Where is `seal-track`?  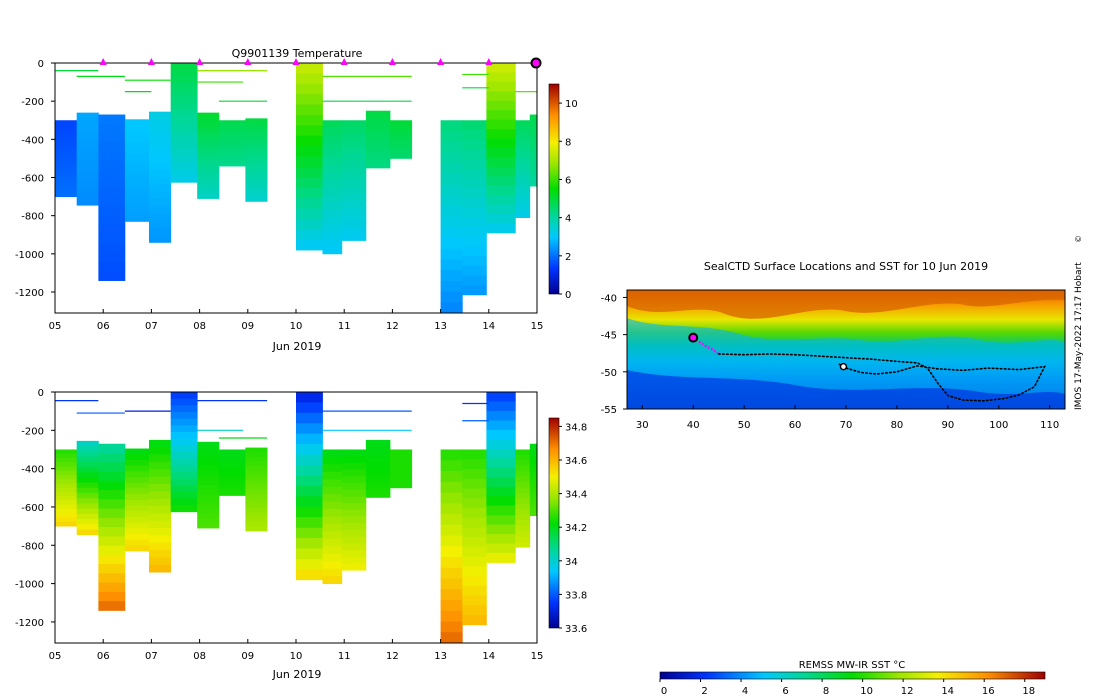 seal-track is located at coordinates (867, 367).